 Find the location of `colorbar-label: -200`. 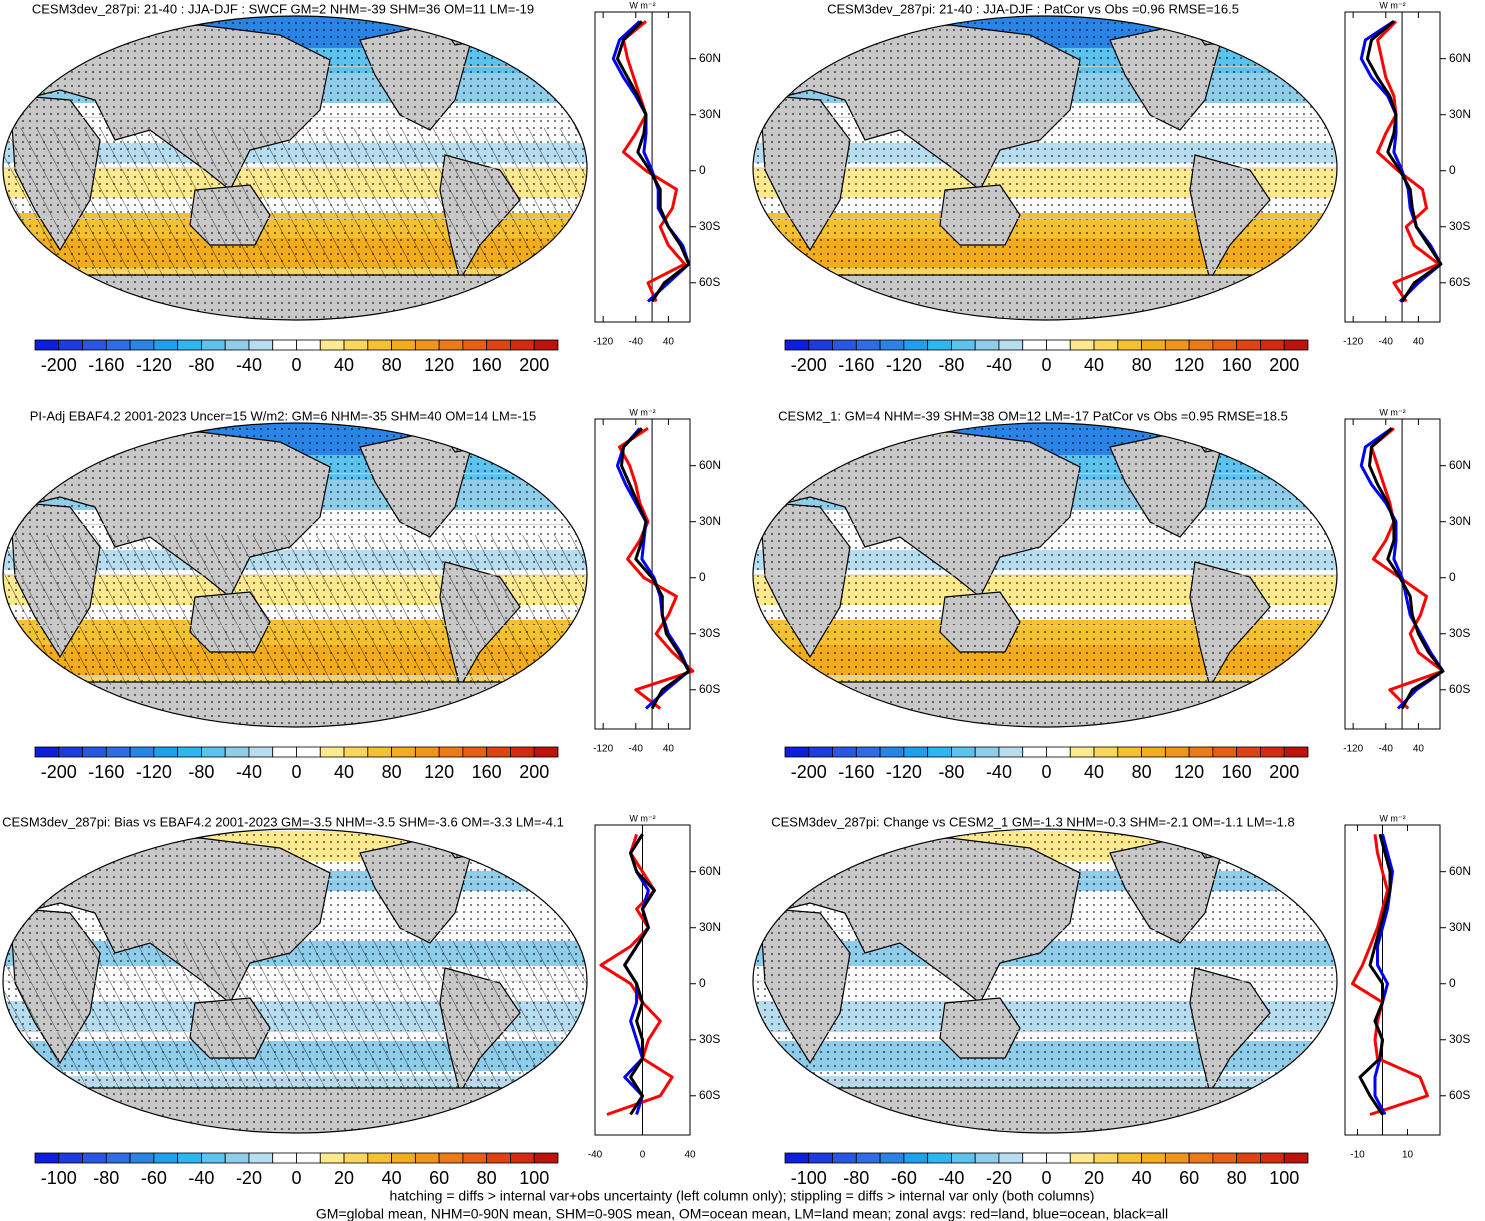

colorbar-label: -200 is located at coordinates (809, 365).